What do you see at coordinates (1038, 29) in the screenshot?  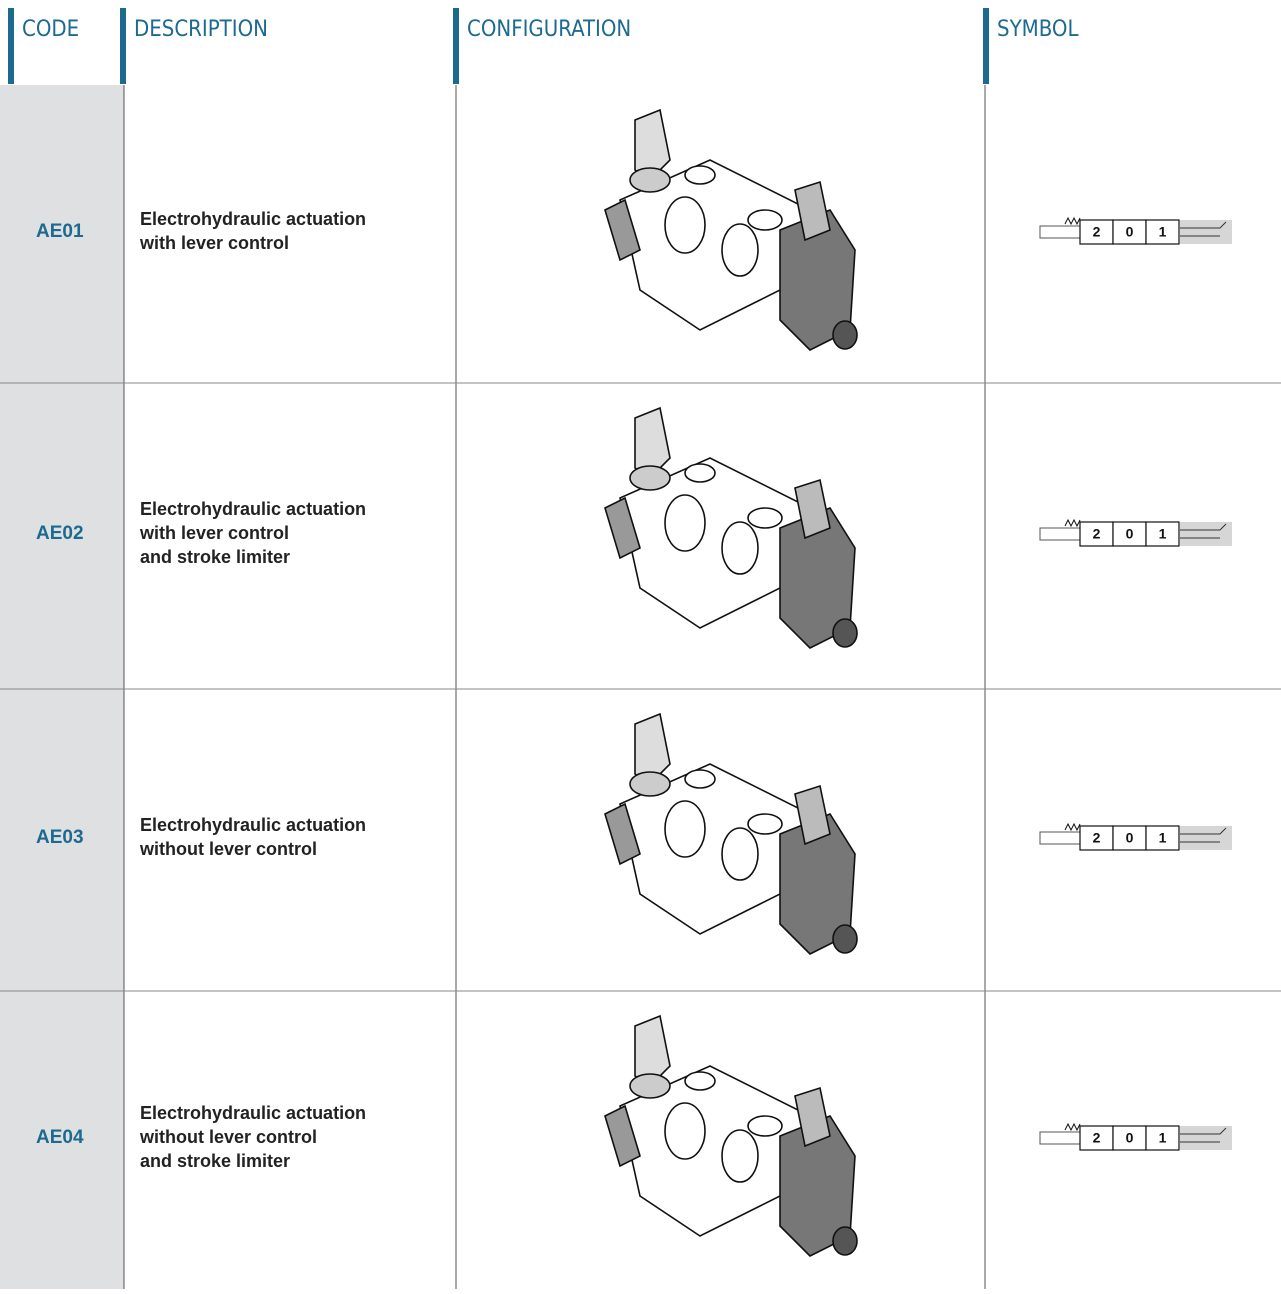 I see `header-label: SYMBOL` at bounding box center [1038, 29].